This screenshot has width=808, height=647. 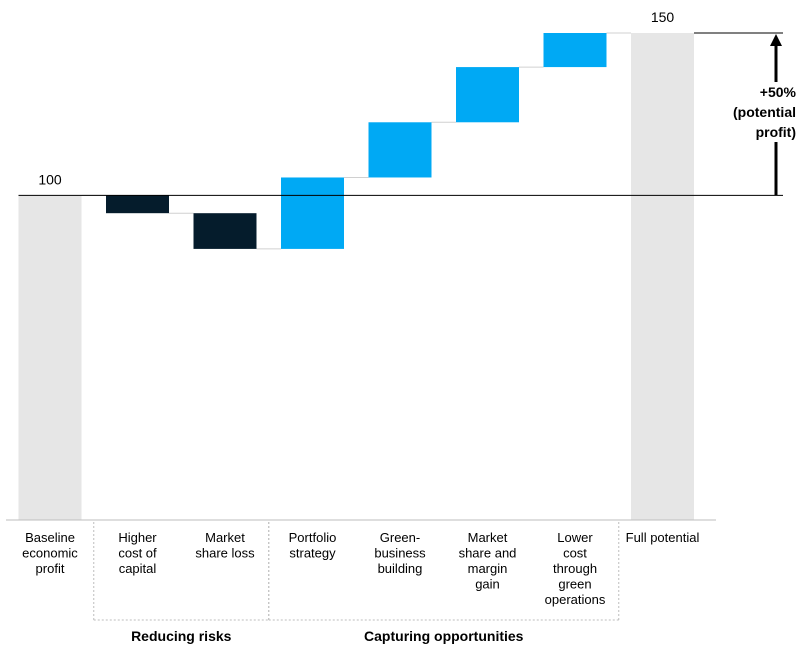 I want to click on category-label: Market share and margin gain, so click(x=488, y=561).